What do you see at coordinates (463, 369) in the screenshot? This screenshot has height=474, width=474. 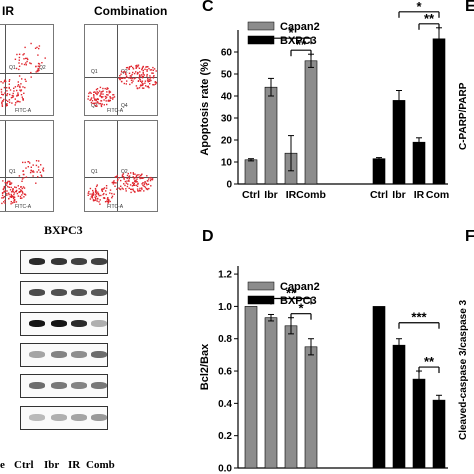 I see `panel-f-axis-label: Cleaved-caspase 3/caspase 3` at bounding box center [463, 369].